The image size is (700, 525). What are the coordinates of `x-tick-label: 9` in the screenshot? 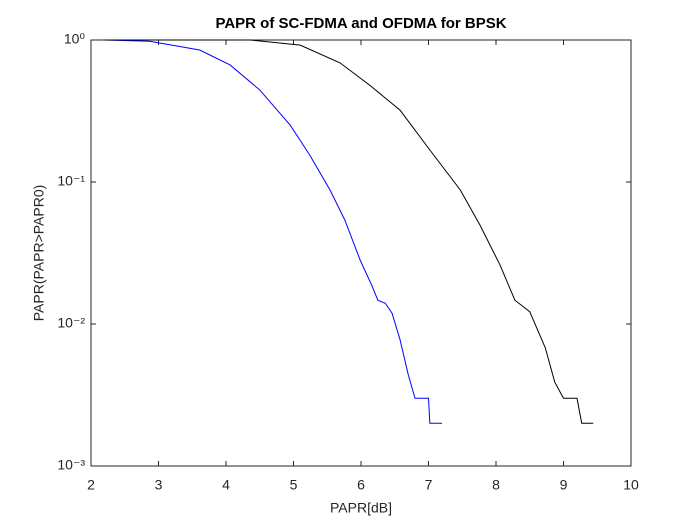 It's located at (564, 485).